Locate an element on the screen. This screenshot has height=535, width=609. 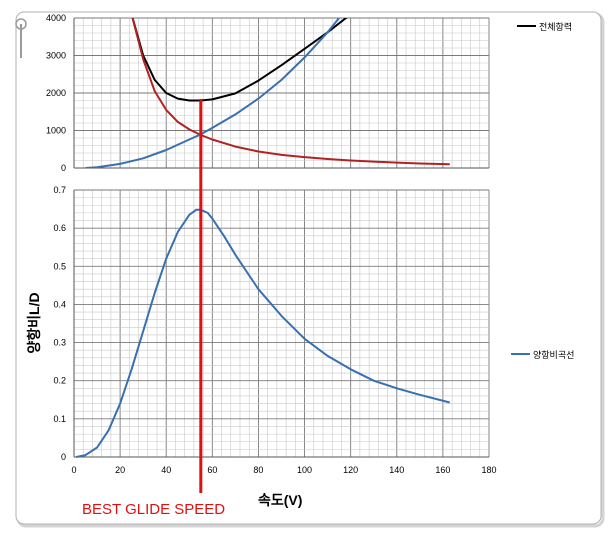
top-y-tick-label: 0 is located at coordinates (63, 168).